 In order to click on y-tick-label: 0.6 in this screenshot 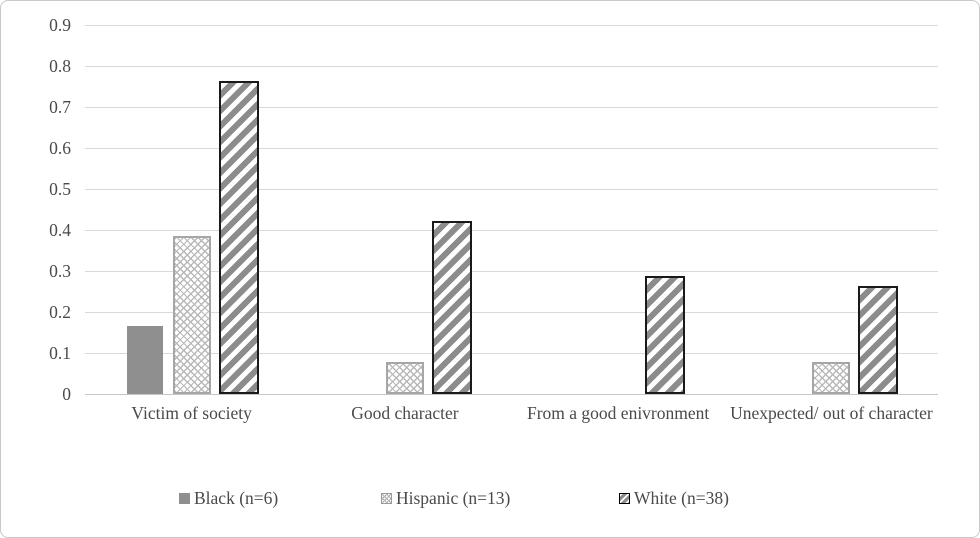, I will do `click(60, 148)`.